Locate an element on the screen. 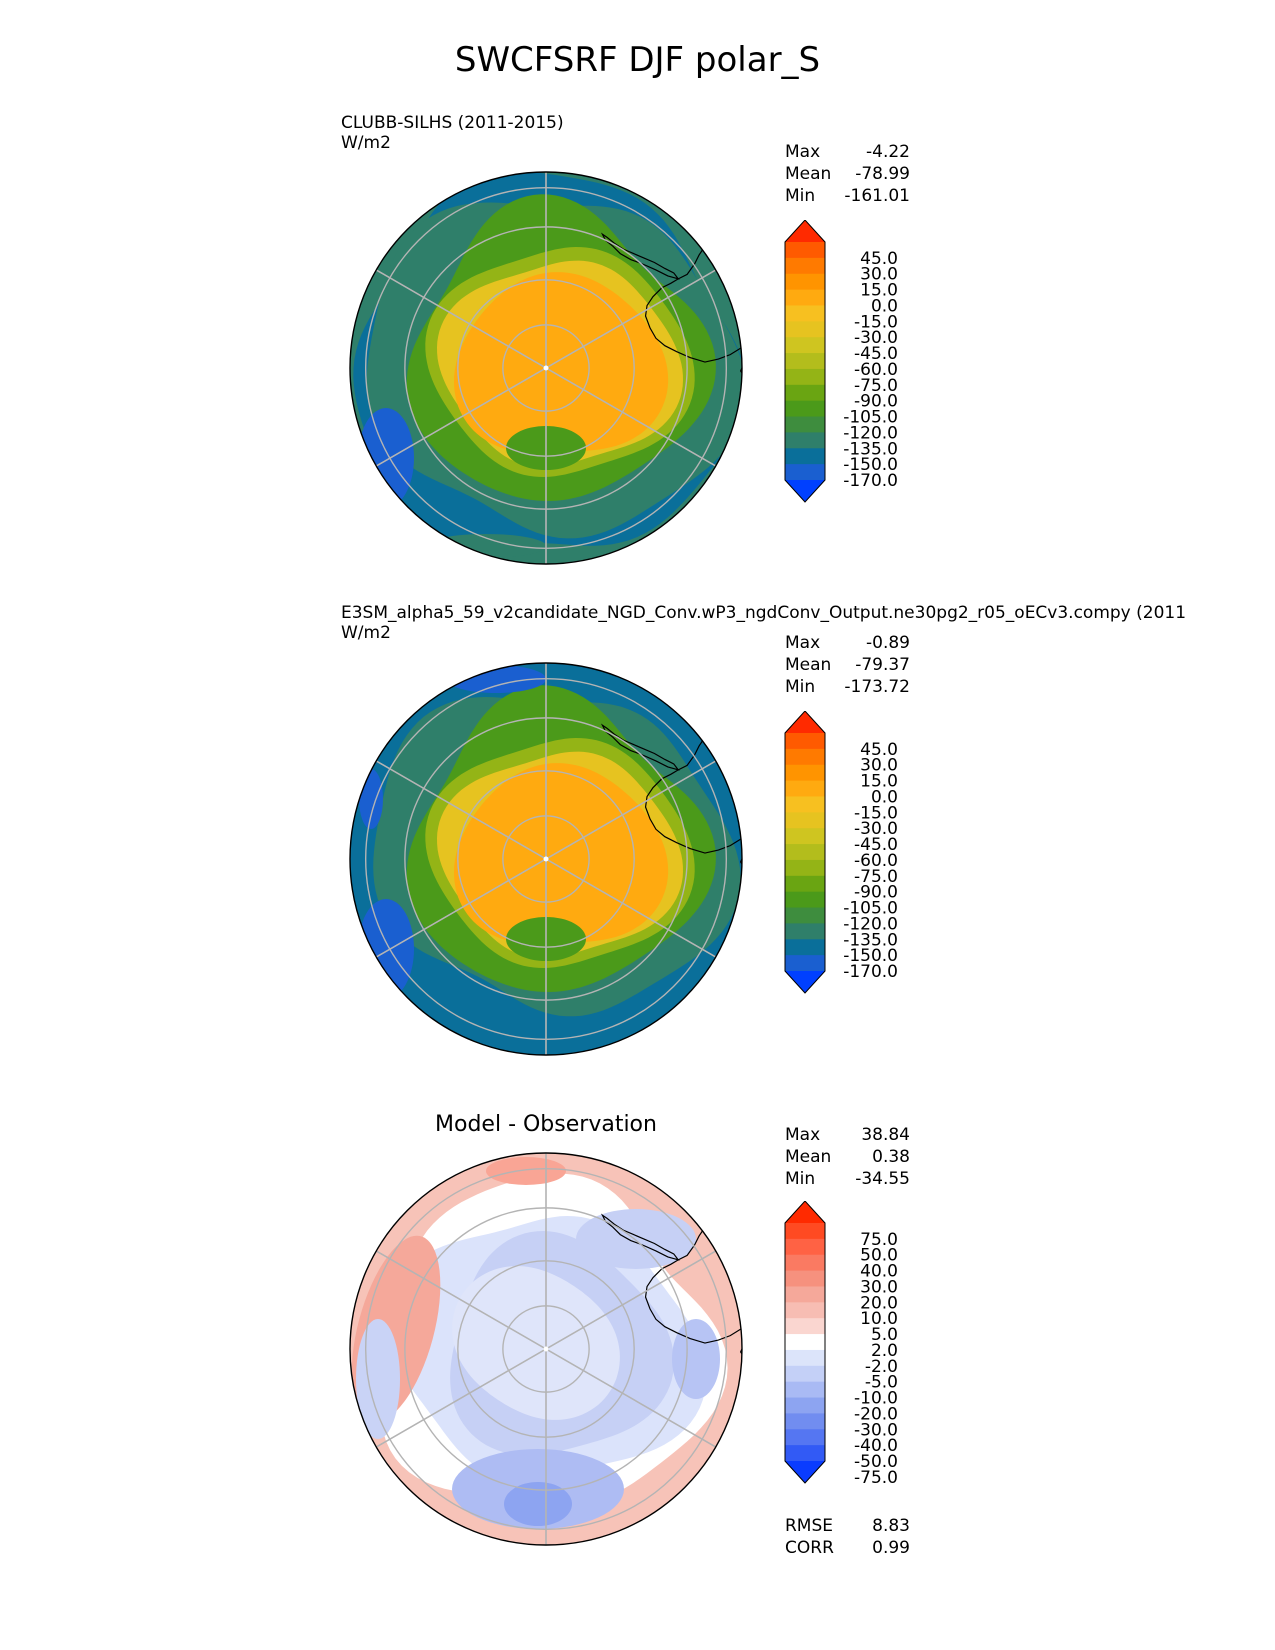  colorbar-tick-label: 5.0 is located at coordinates (884, 1335).